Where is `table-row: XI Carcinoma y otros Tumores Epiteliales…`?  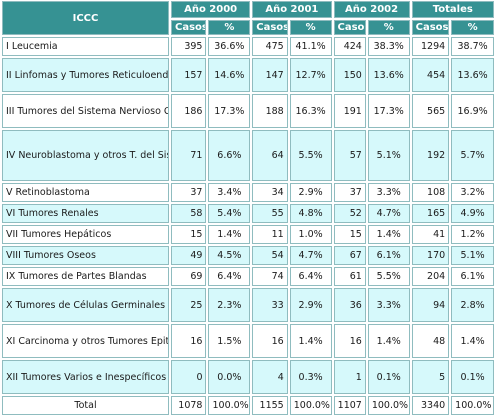 table-row: XI Carcinoma y otros Tumores Epiteliales… is located at coordinates (248, 341).